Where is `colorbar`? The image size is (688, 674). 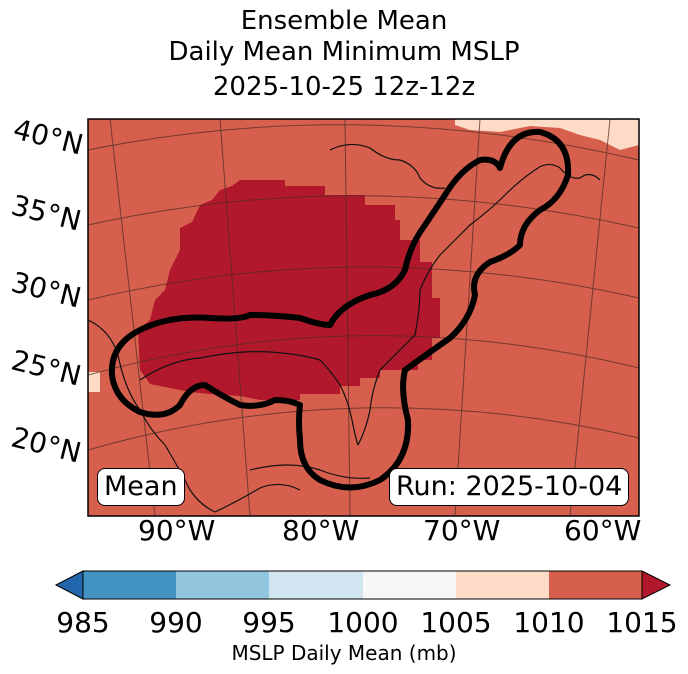
colorbar is located at coordinates (363, 585).